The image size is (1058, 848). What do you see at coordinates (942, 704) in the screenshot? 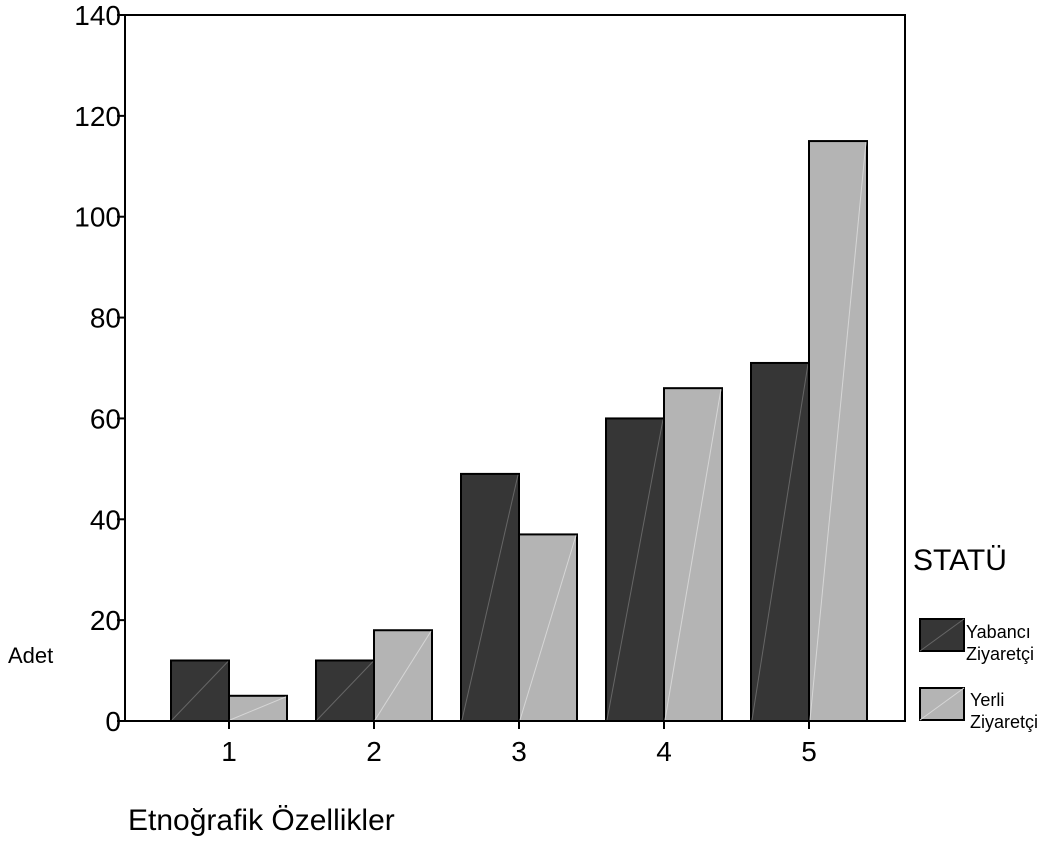
I see `legend-swatch-hatch-yerli` at bounding box center [942, 704].